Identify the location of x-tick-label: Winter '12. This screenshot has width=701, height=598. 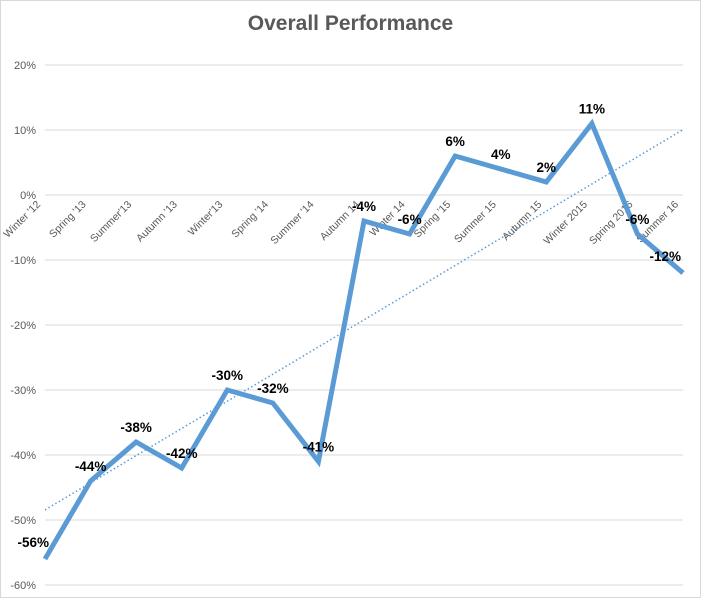
(22, 220).